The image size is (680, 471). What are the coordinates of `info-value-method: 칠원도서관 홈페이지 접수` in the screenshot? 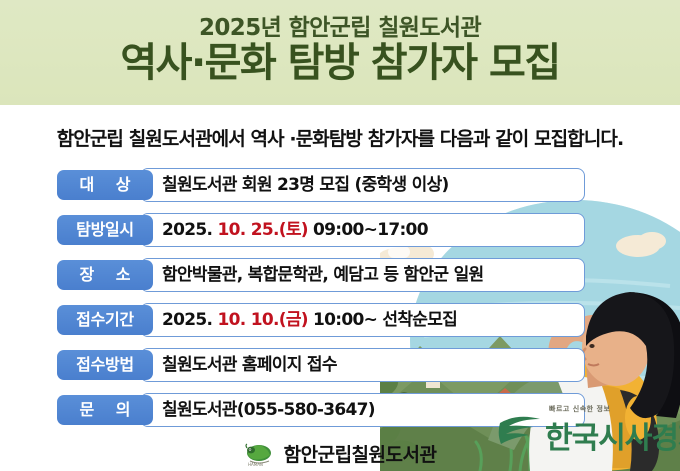 It's located at (249, 365).